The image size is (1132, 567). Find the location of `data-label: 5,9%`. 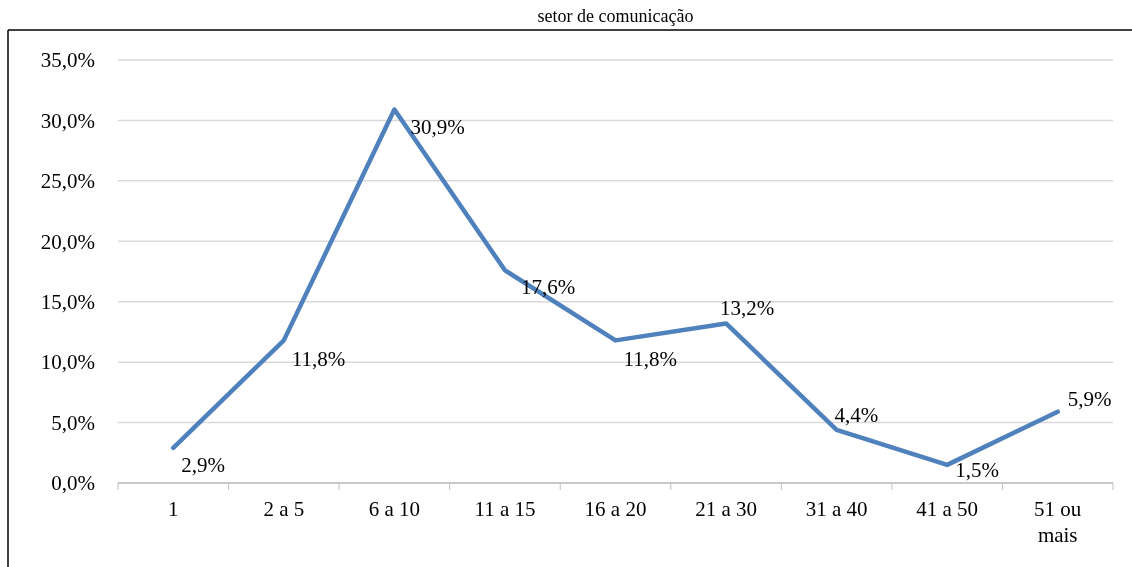

data-label: 5,9% is located at coordinates (1089, 398).